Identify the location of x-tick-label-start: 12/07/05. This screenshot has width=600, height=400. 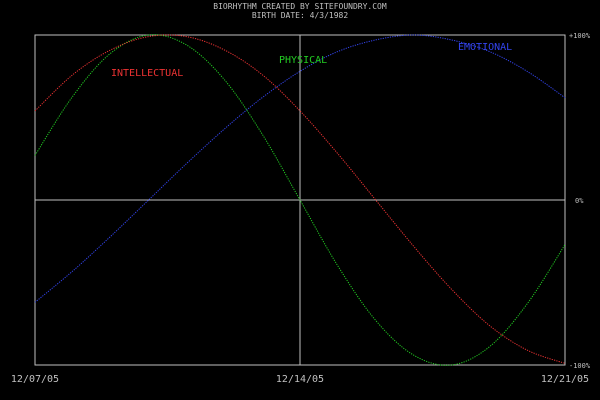
(35, 379).